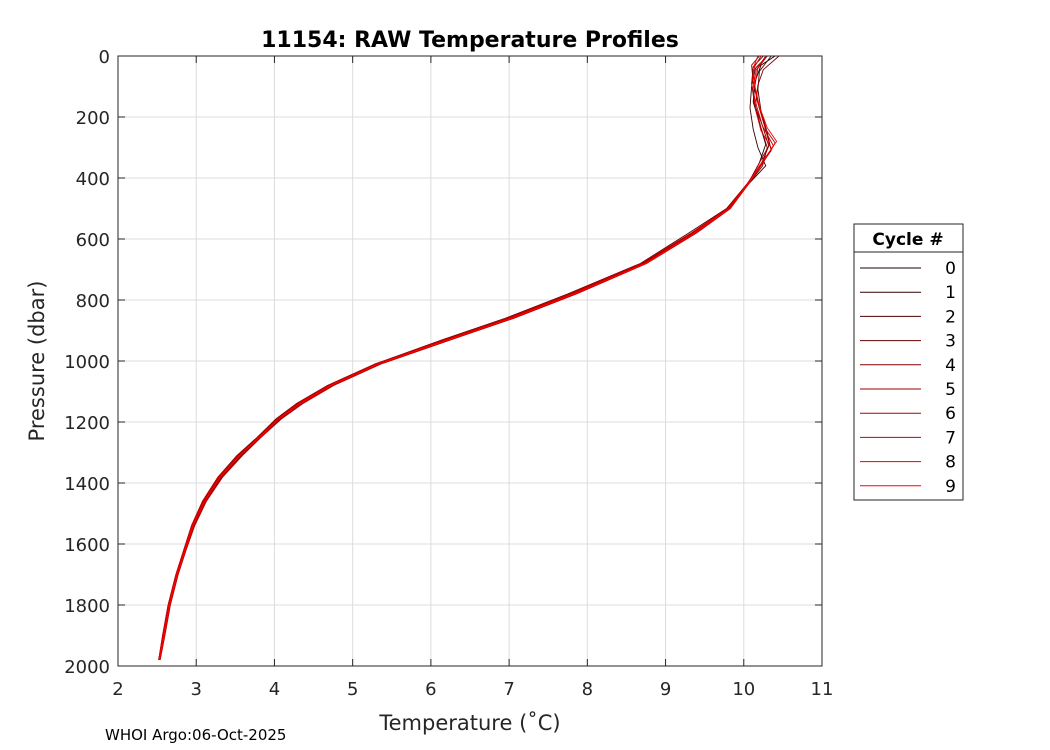 The image size is (1050, 750). I want to click on x-tick-label: 10, so click(743, 689).